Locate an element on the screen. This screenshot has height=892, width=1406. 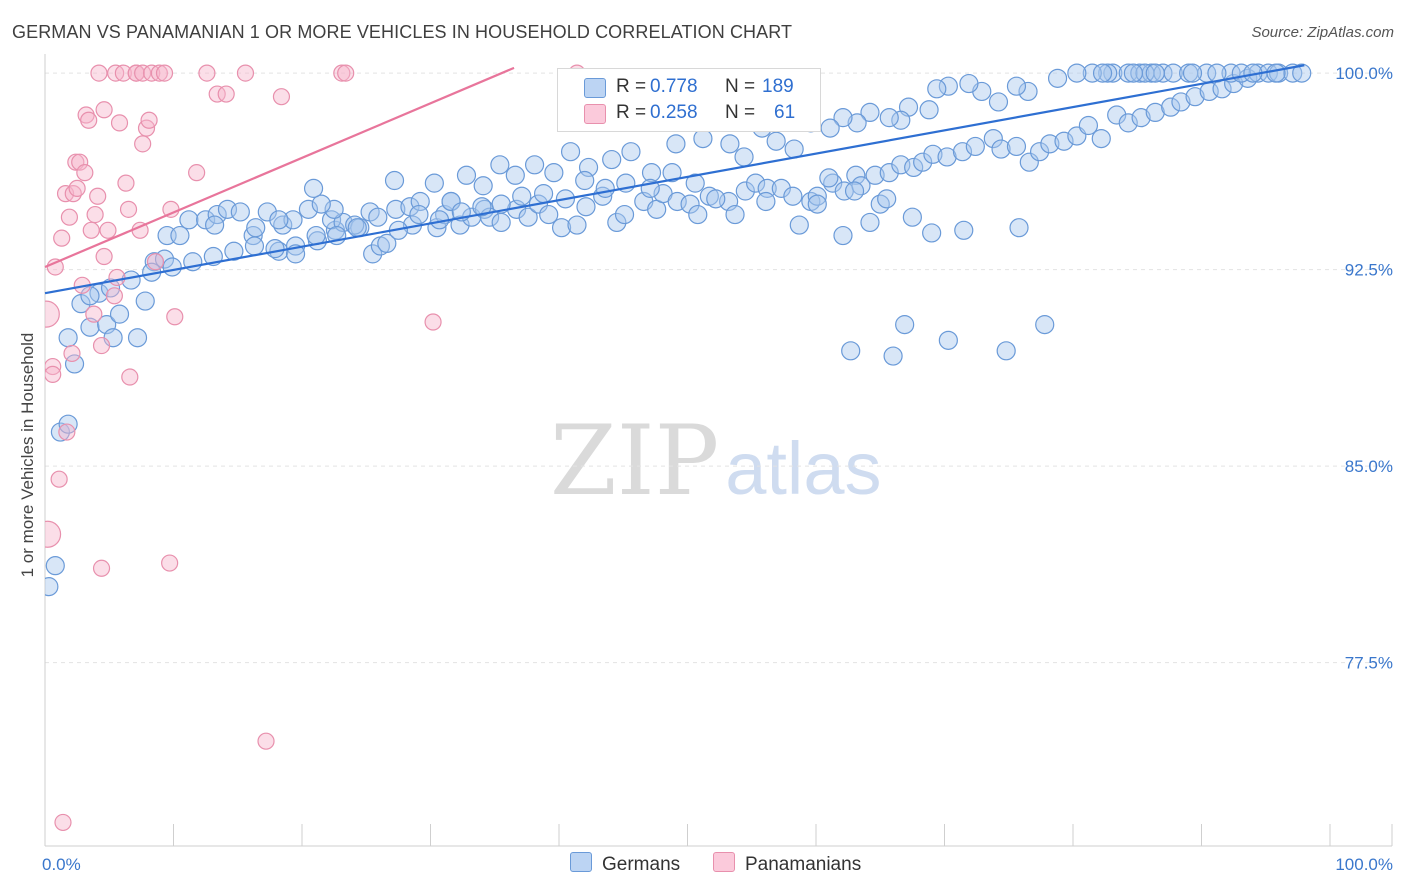
legend-r-value: 0.778 is located at coordinates (674, 86).